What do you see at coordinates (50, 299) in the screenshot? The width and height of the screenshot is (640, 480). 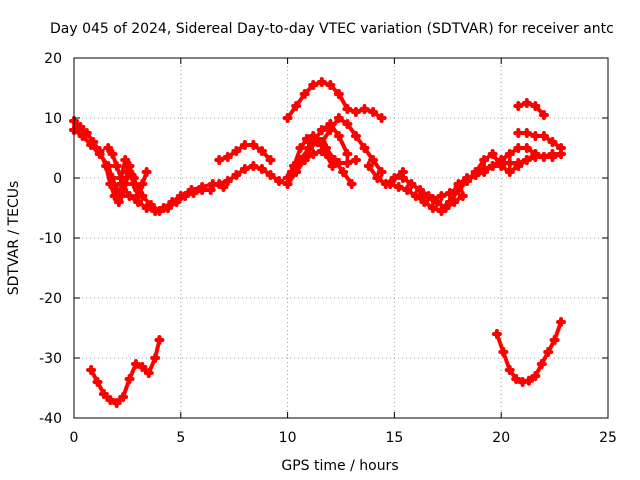 I see `y-tick-label: -20` at bounding box center [50, 299].